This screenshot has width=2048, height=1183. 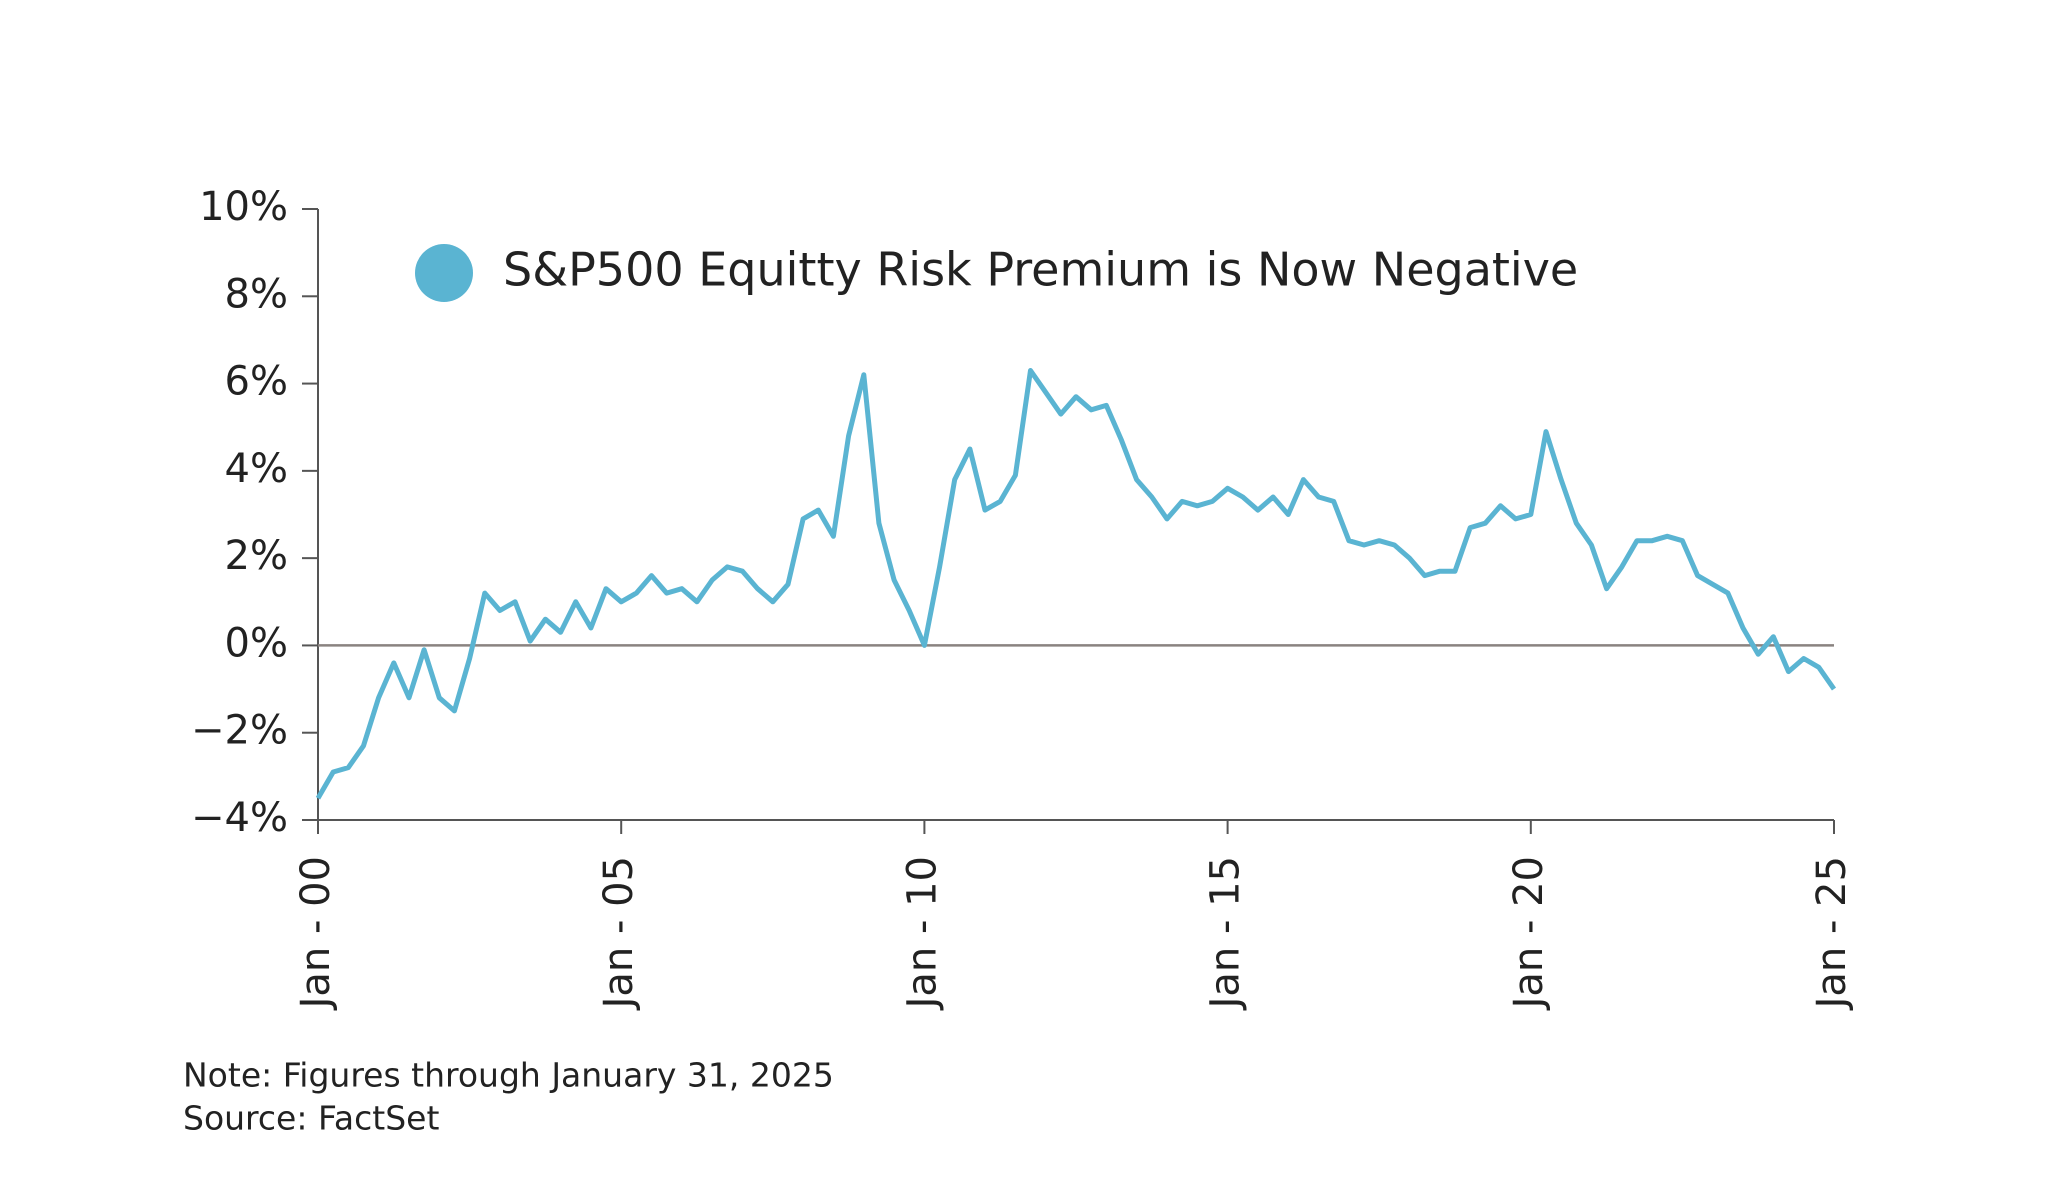 I want to click on y-tick-label: 0%, so click(x=256, y=643).